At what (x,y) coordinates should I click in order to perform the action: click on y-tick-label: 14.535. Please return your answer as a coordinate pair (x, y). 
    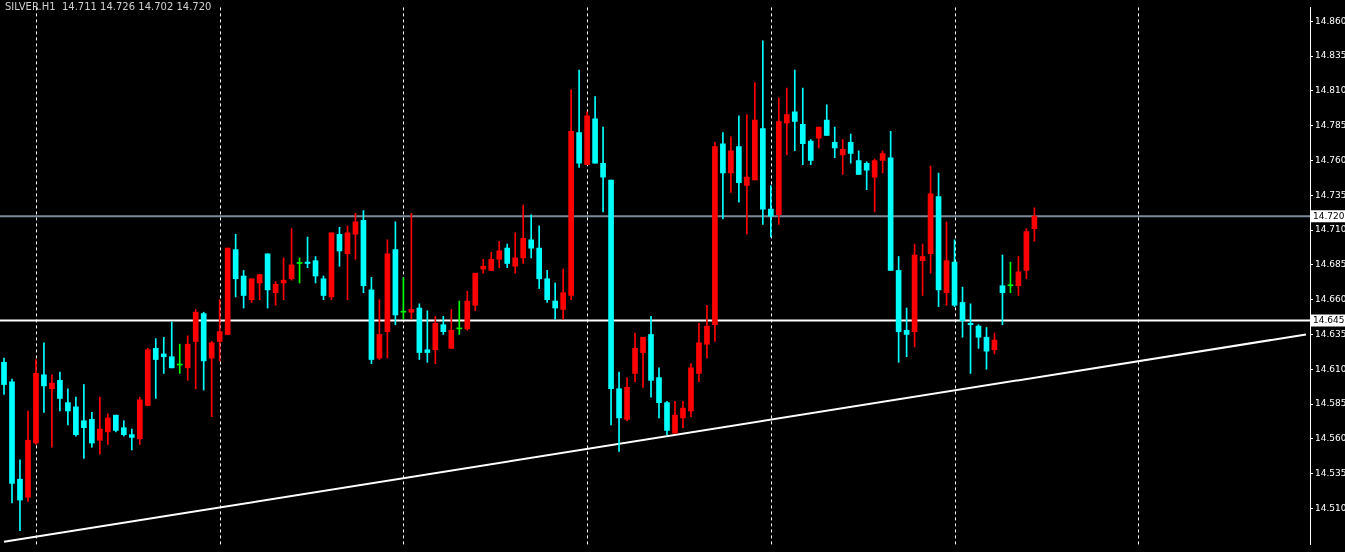
    Looking at the image, I should click on (1330, 472).